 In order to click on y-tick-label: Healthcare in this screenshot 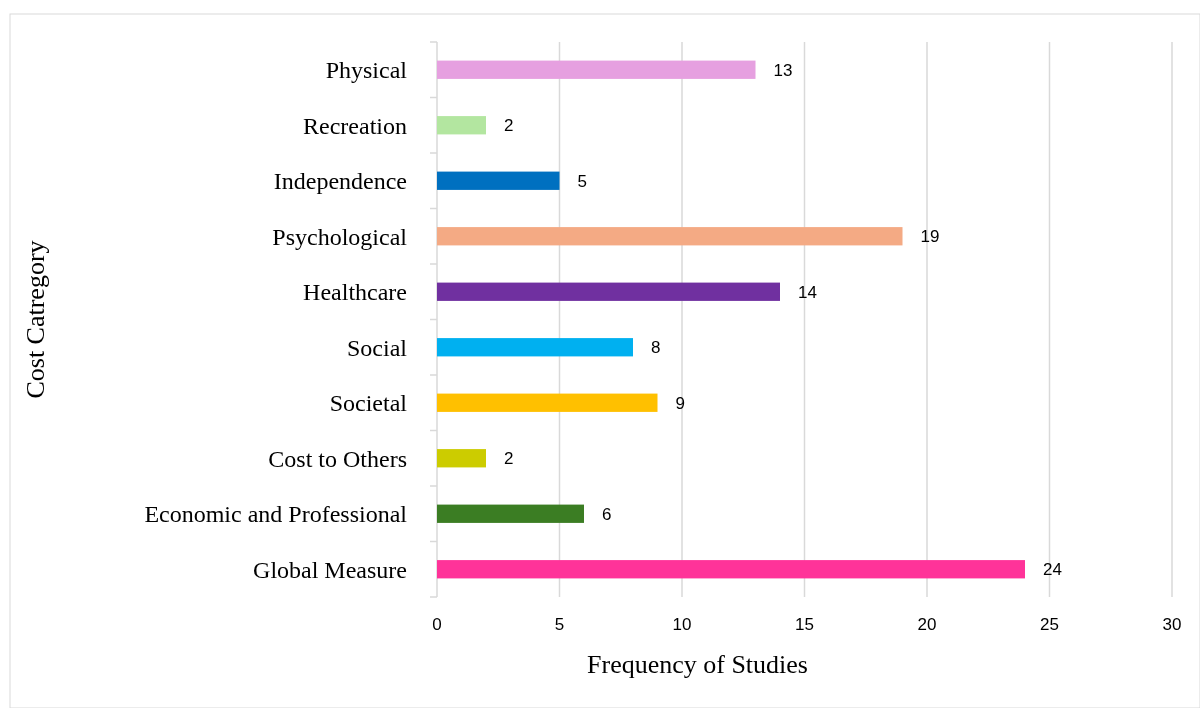, I will do `click(355, 292)`.